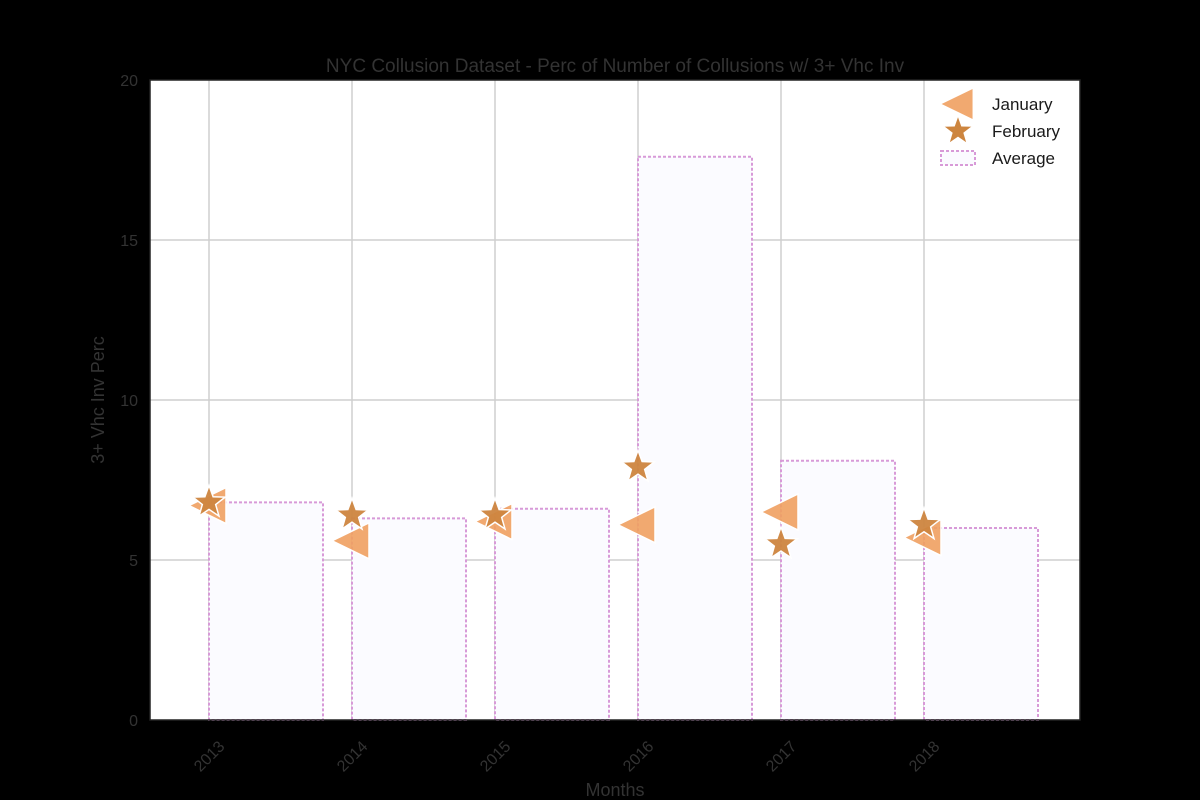 This screenshot has width=1200, height=800. What do you see at coordinates (958, 158) in the screenshot?
I see `legend-swatch-average` at bounding box center [958, 158].